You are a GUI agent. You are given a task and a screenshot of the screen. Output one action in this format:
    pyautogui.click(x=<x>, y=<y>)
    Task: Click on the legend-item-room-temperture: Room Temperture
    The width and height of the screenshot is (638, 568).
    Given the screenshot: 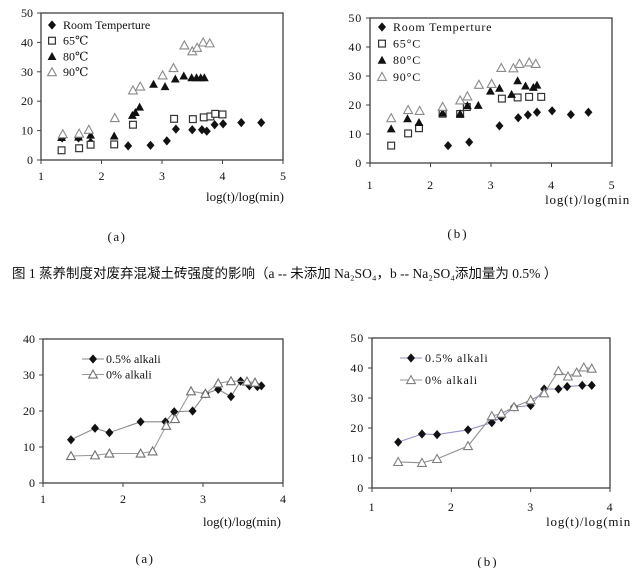 What is the action you would take?
    pyautogui.click(x=99, y=25)
    